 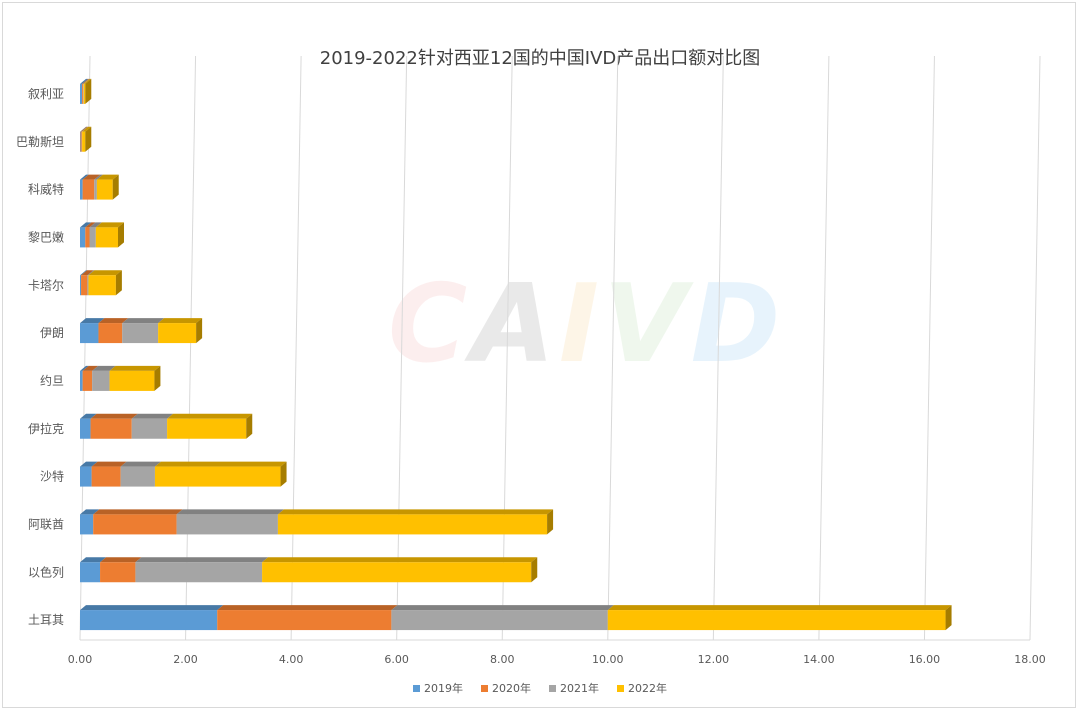 What do you see at coordinates (46, 284) in the screenshot?
I see `category-label: 卡塔尔` at bounding box center [46, 284].